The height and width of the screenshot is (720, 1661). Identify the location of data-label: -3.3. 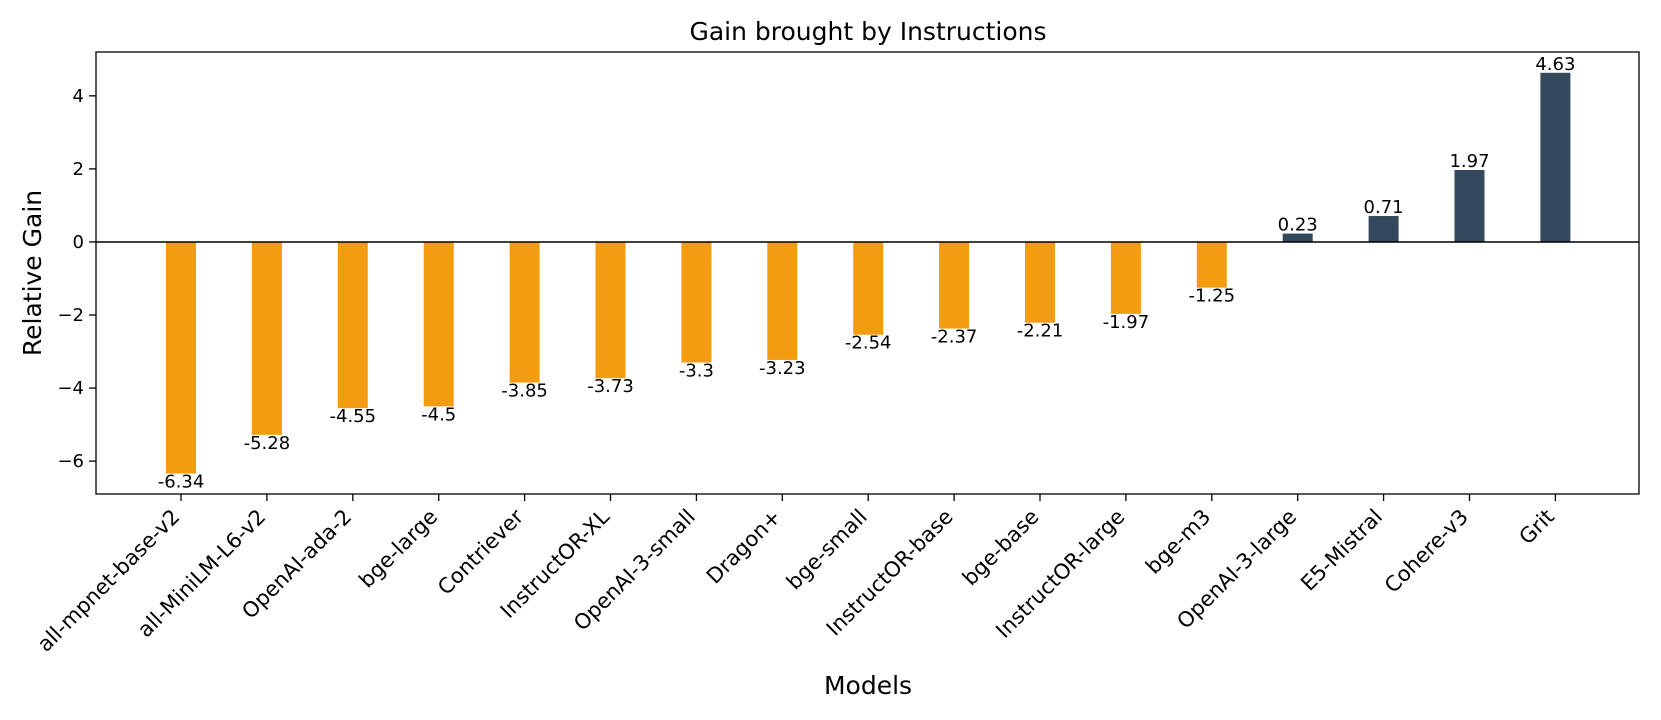
(696, 370).